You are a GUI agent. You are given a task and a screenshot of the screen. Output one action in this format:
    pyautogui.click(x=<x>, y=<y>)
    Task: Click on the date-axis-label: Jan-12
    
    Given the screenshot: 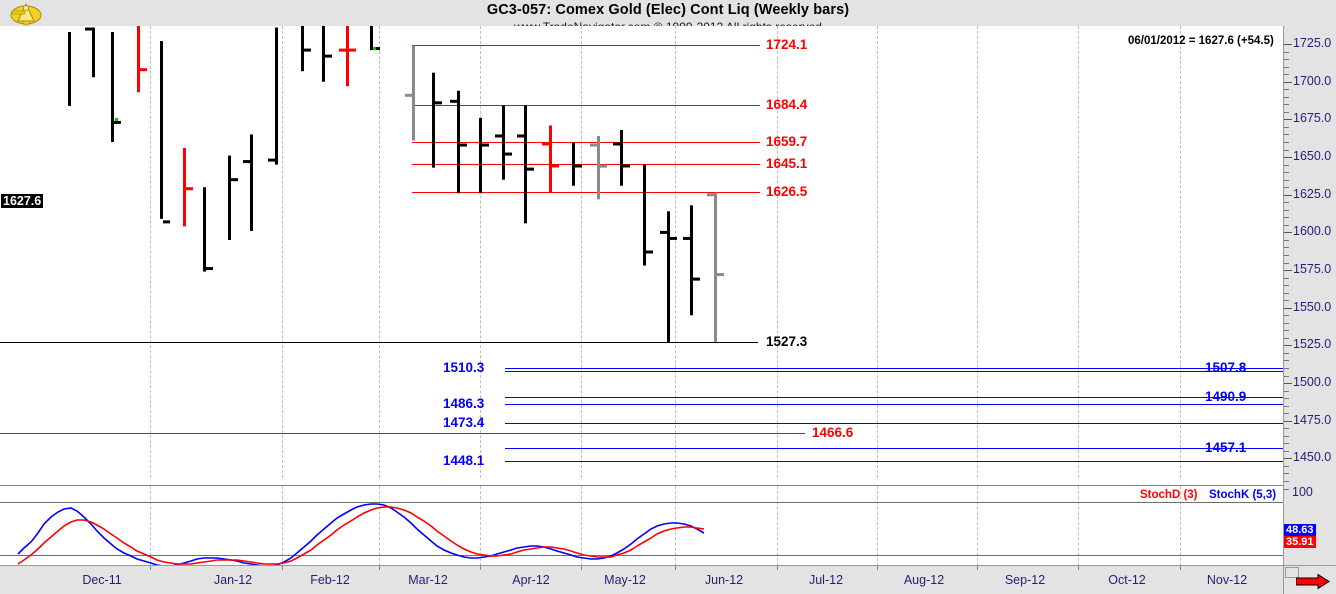 What is the action you would take?
    pyautogui.click(x=233, y=580)
    